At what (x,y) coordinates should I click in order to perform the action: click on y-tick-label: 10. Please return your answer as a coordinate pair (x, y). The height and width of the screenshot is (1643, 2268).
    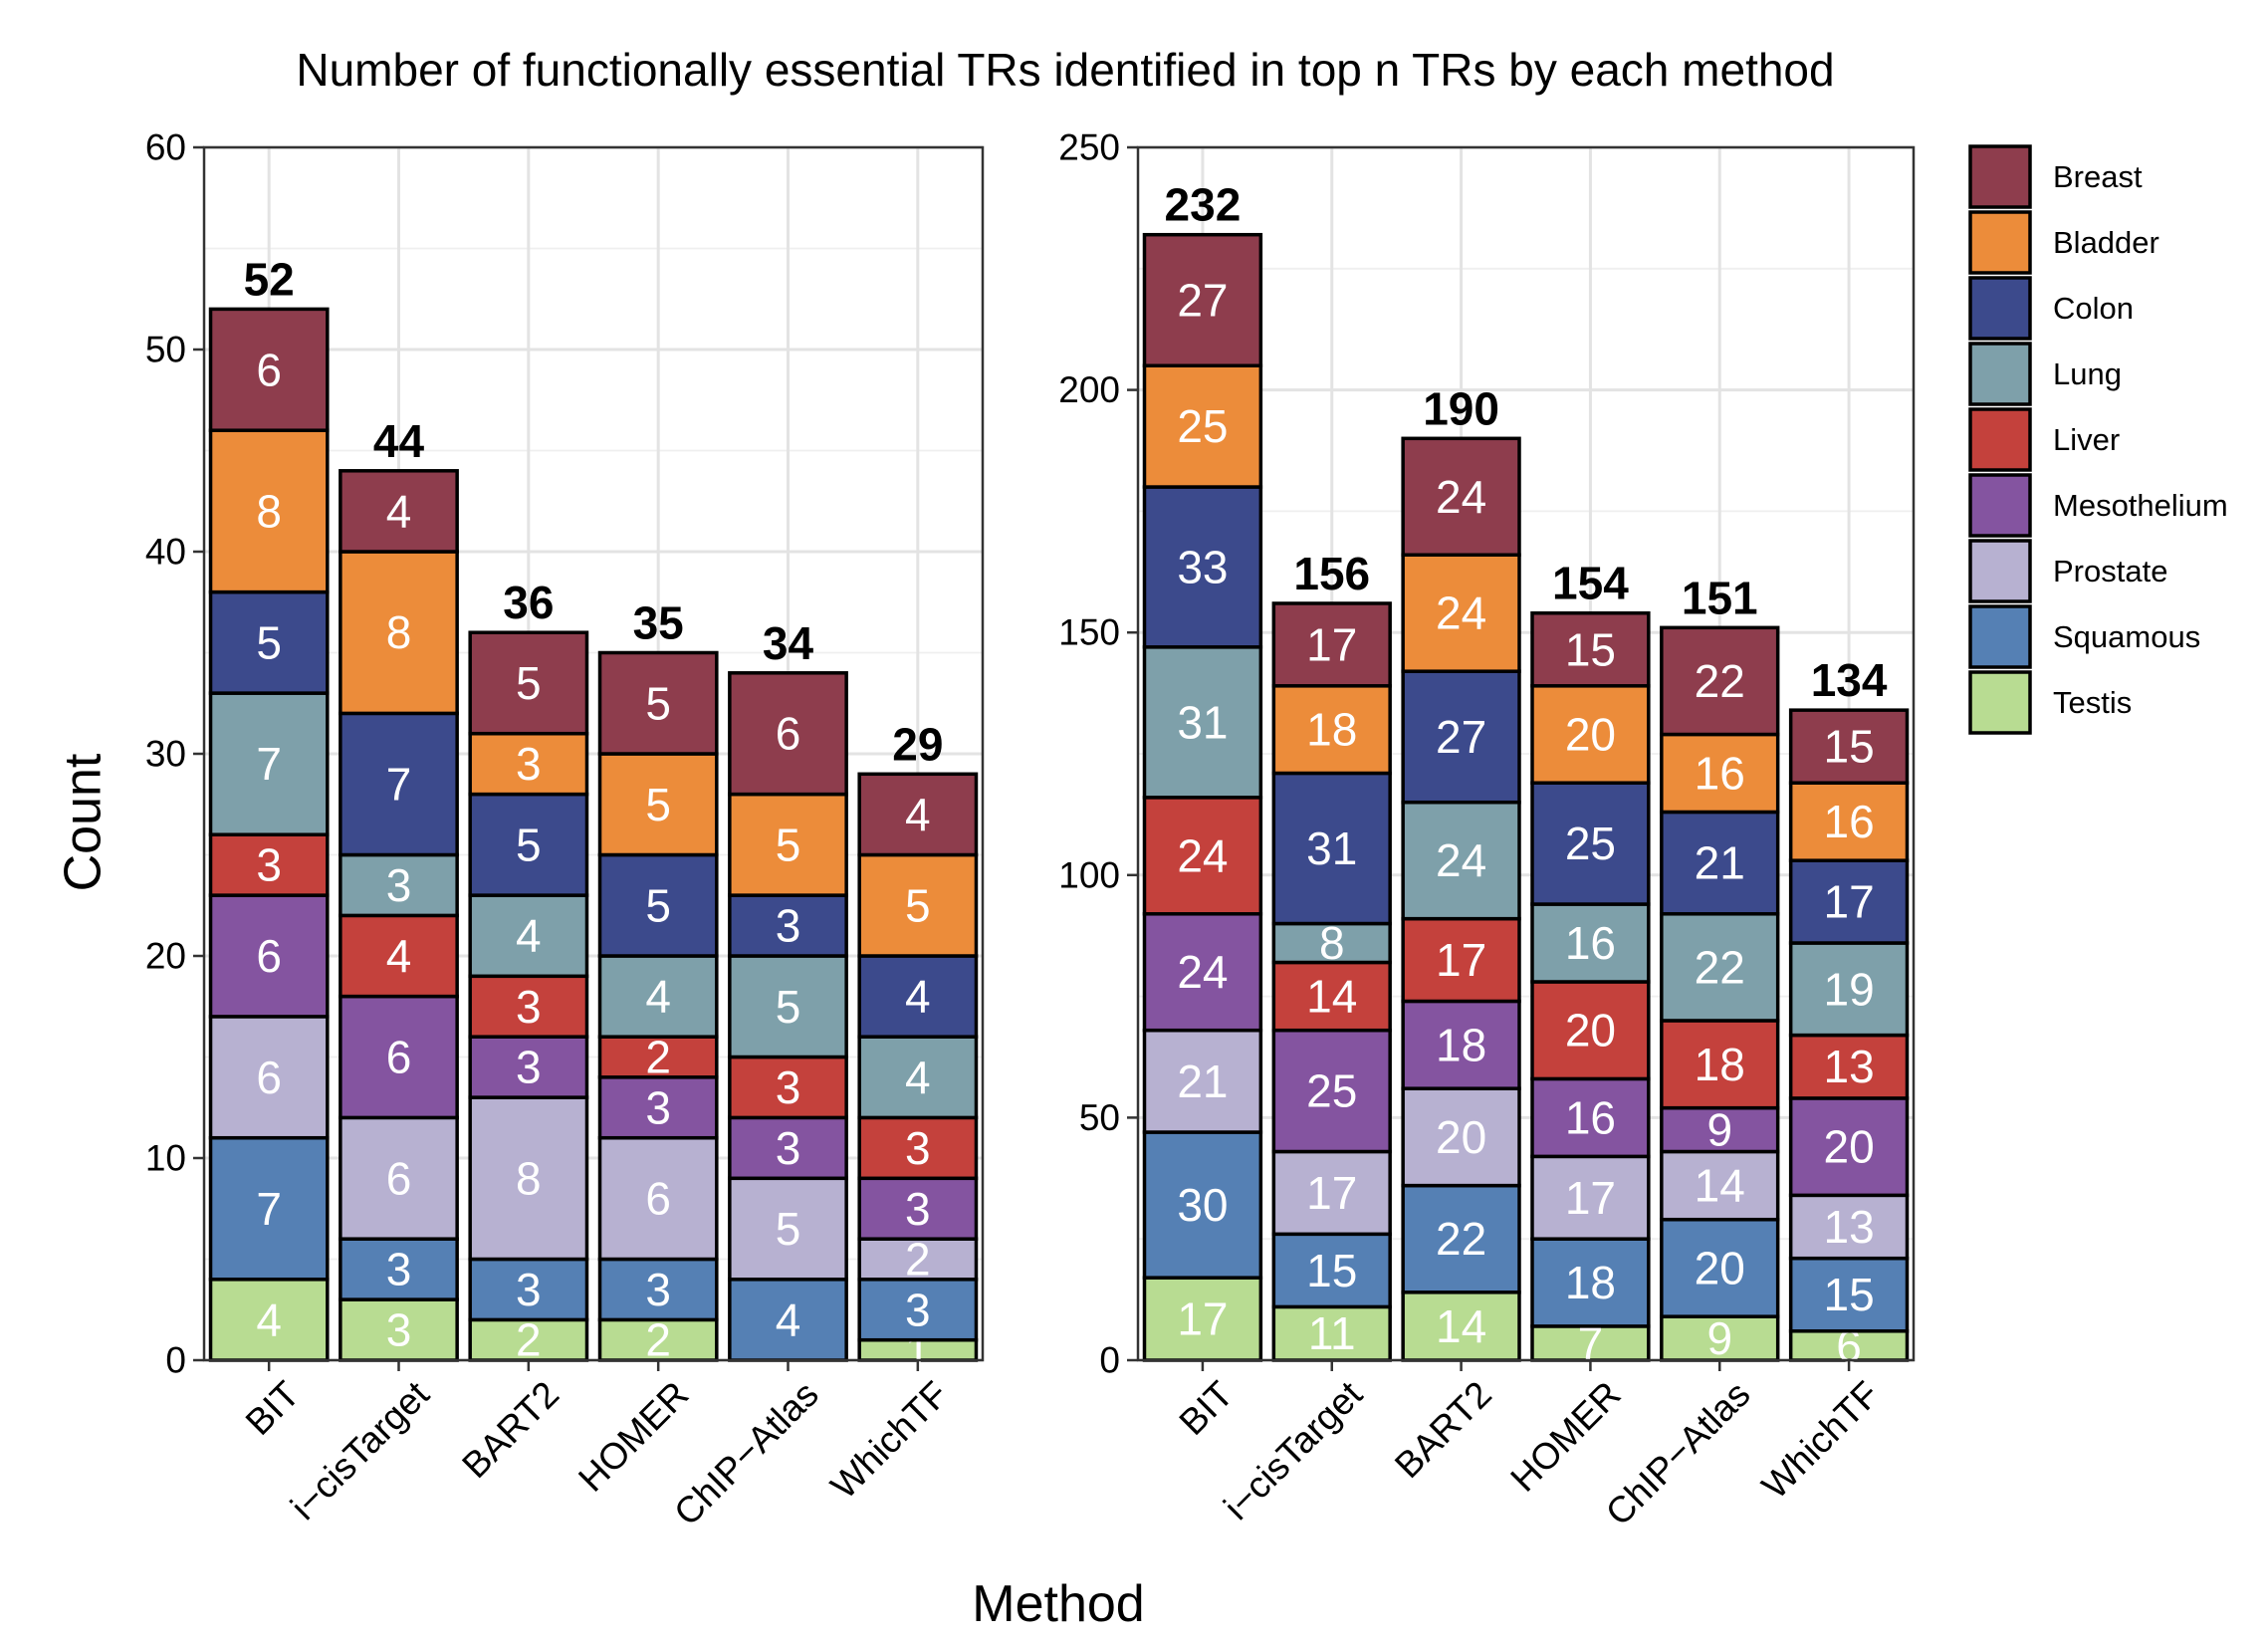
    Looking at the image, I should click on (166, 1158).